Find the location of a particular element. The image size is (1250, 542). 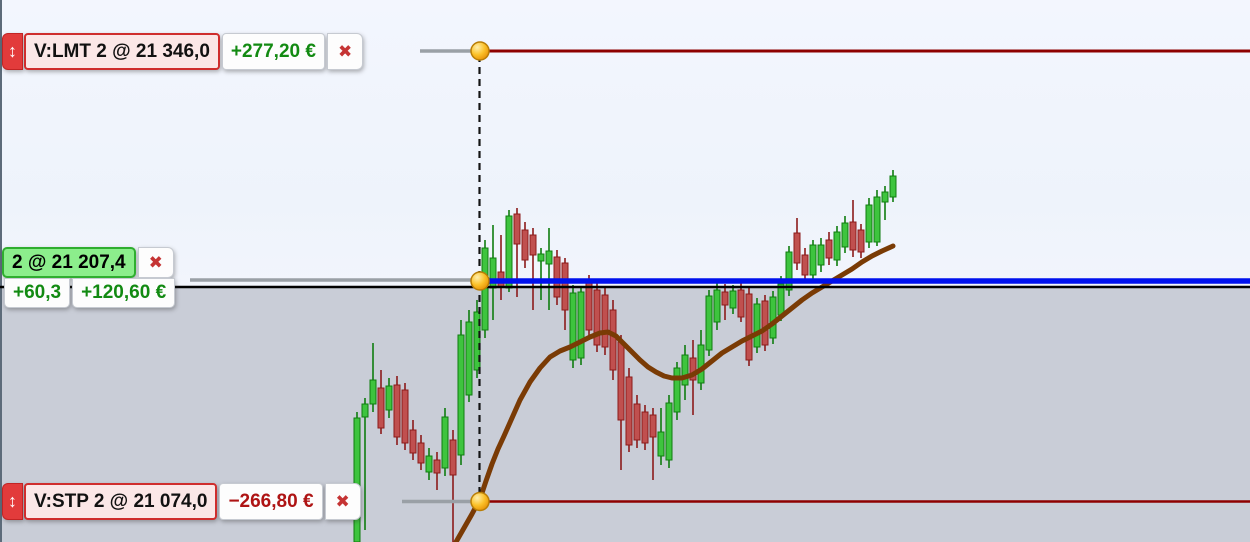

limit-order-price-label: V:LMT 2 @ 21 346,0 is located at coordinates (122, 51).